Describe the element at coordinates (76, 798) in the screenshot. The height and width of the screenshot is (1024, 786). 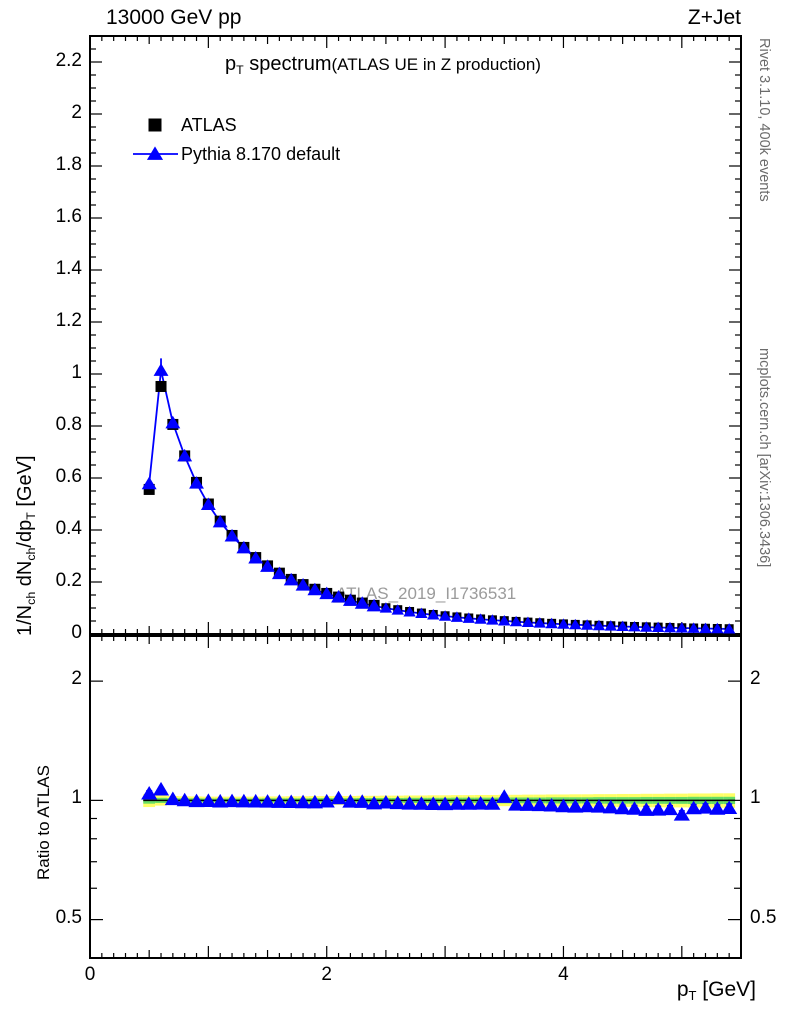
I see `ratio-y-tick-label-left: 1` at that location.